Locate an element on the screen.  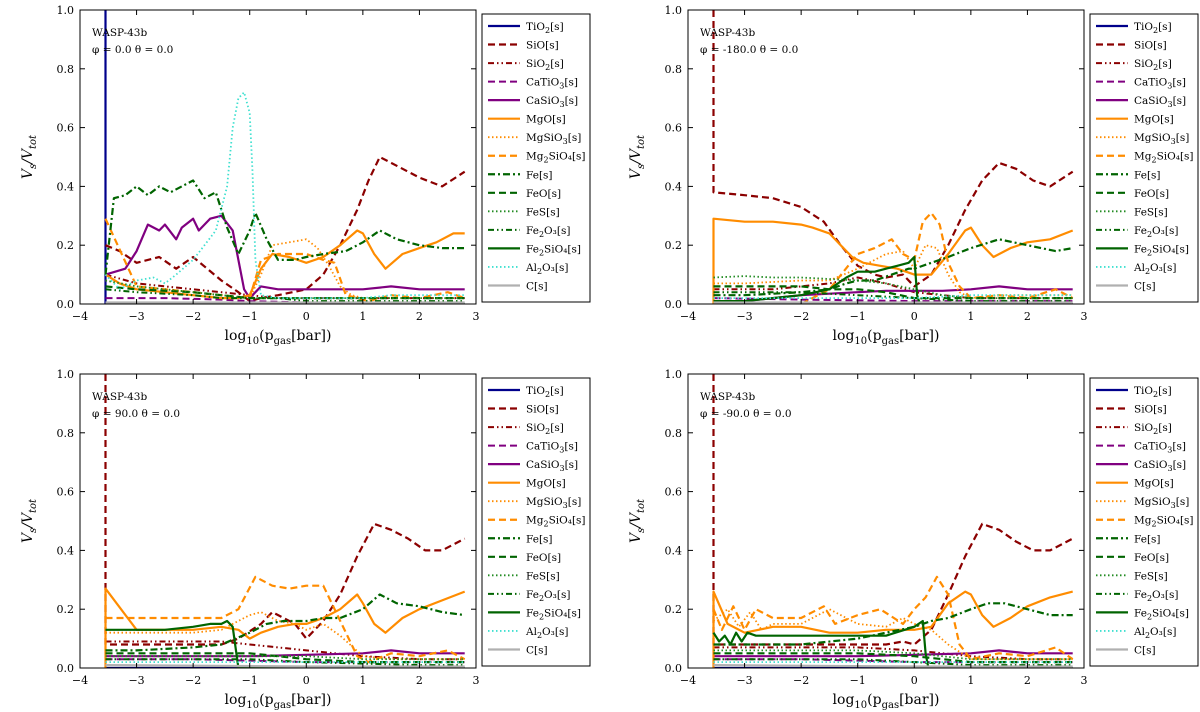
legend-box is located at coordinates (1144, 522).